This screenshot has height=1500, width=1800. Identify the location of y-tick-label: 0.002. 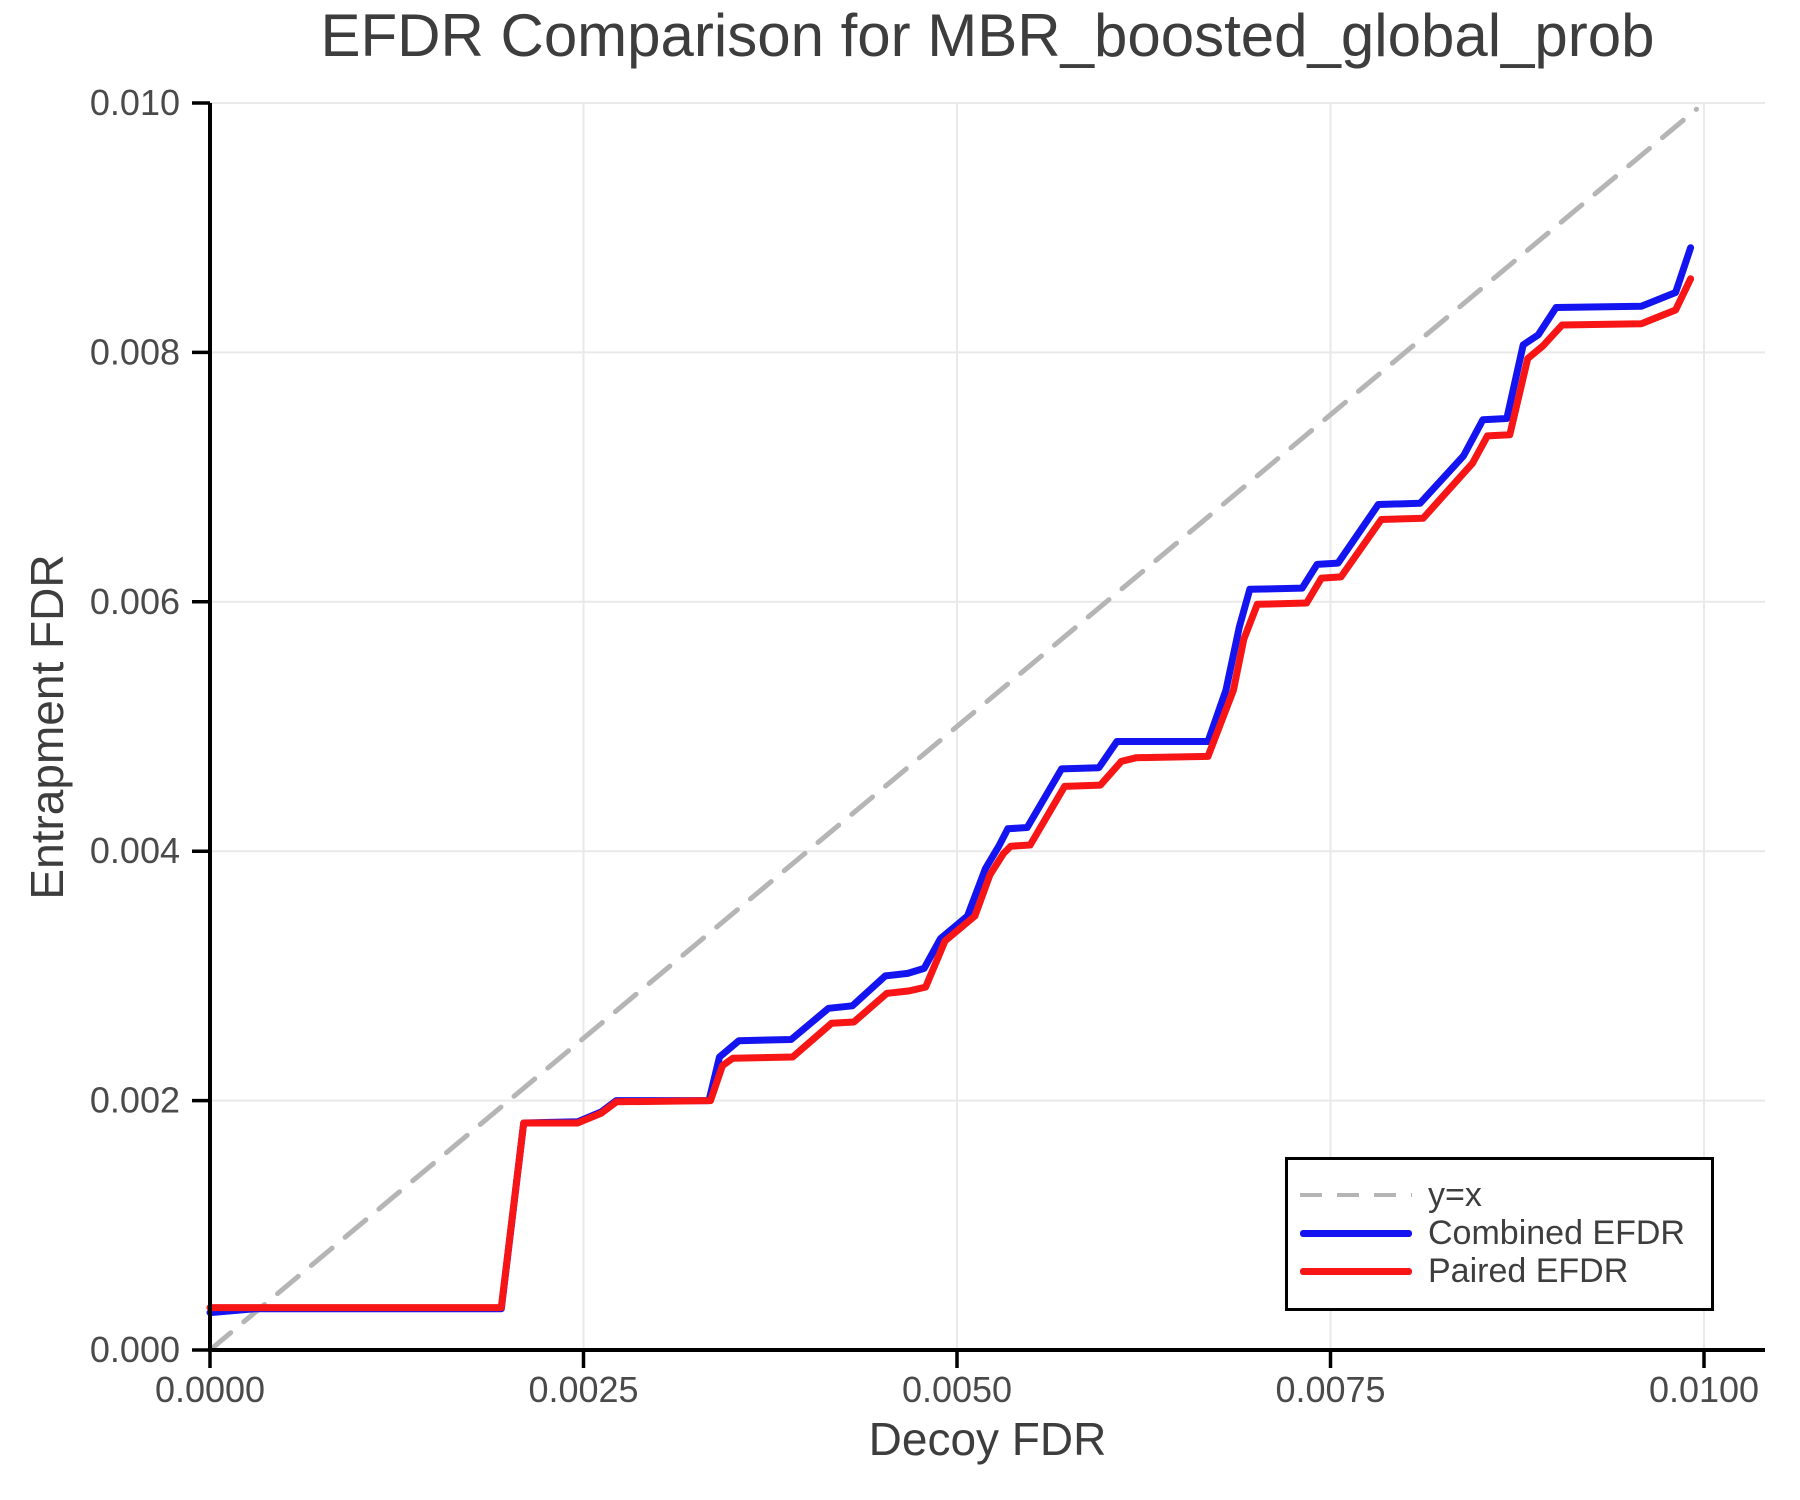
(135, 1100).